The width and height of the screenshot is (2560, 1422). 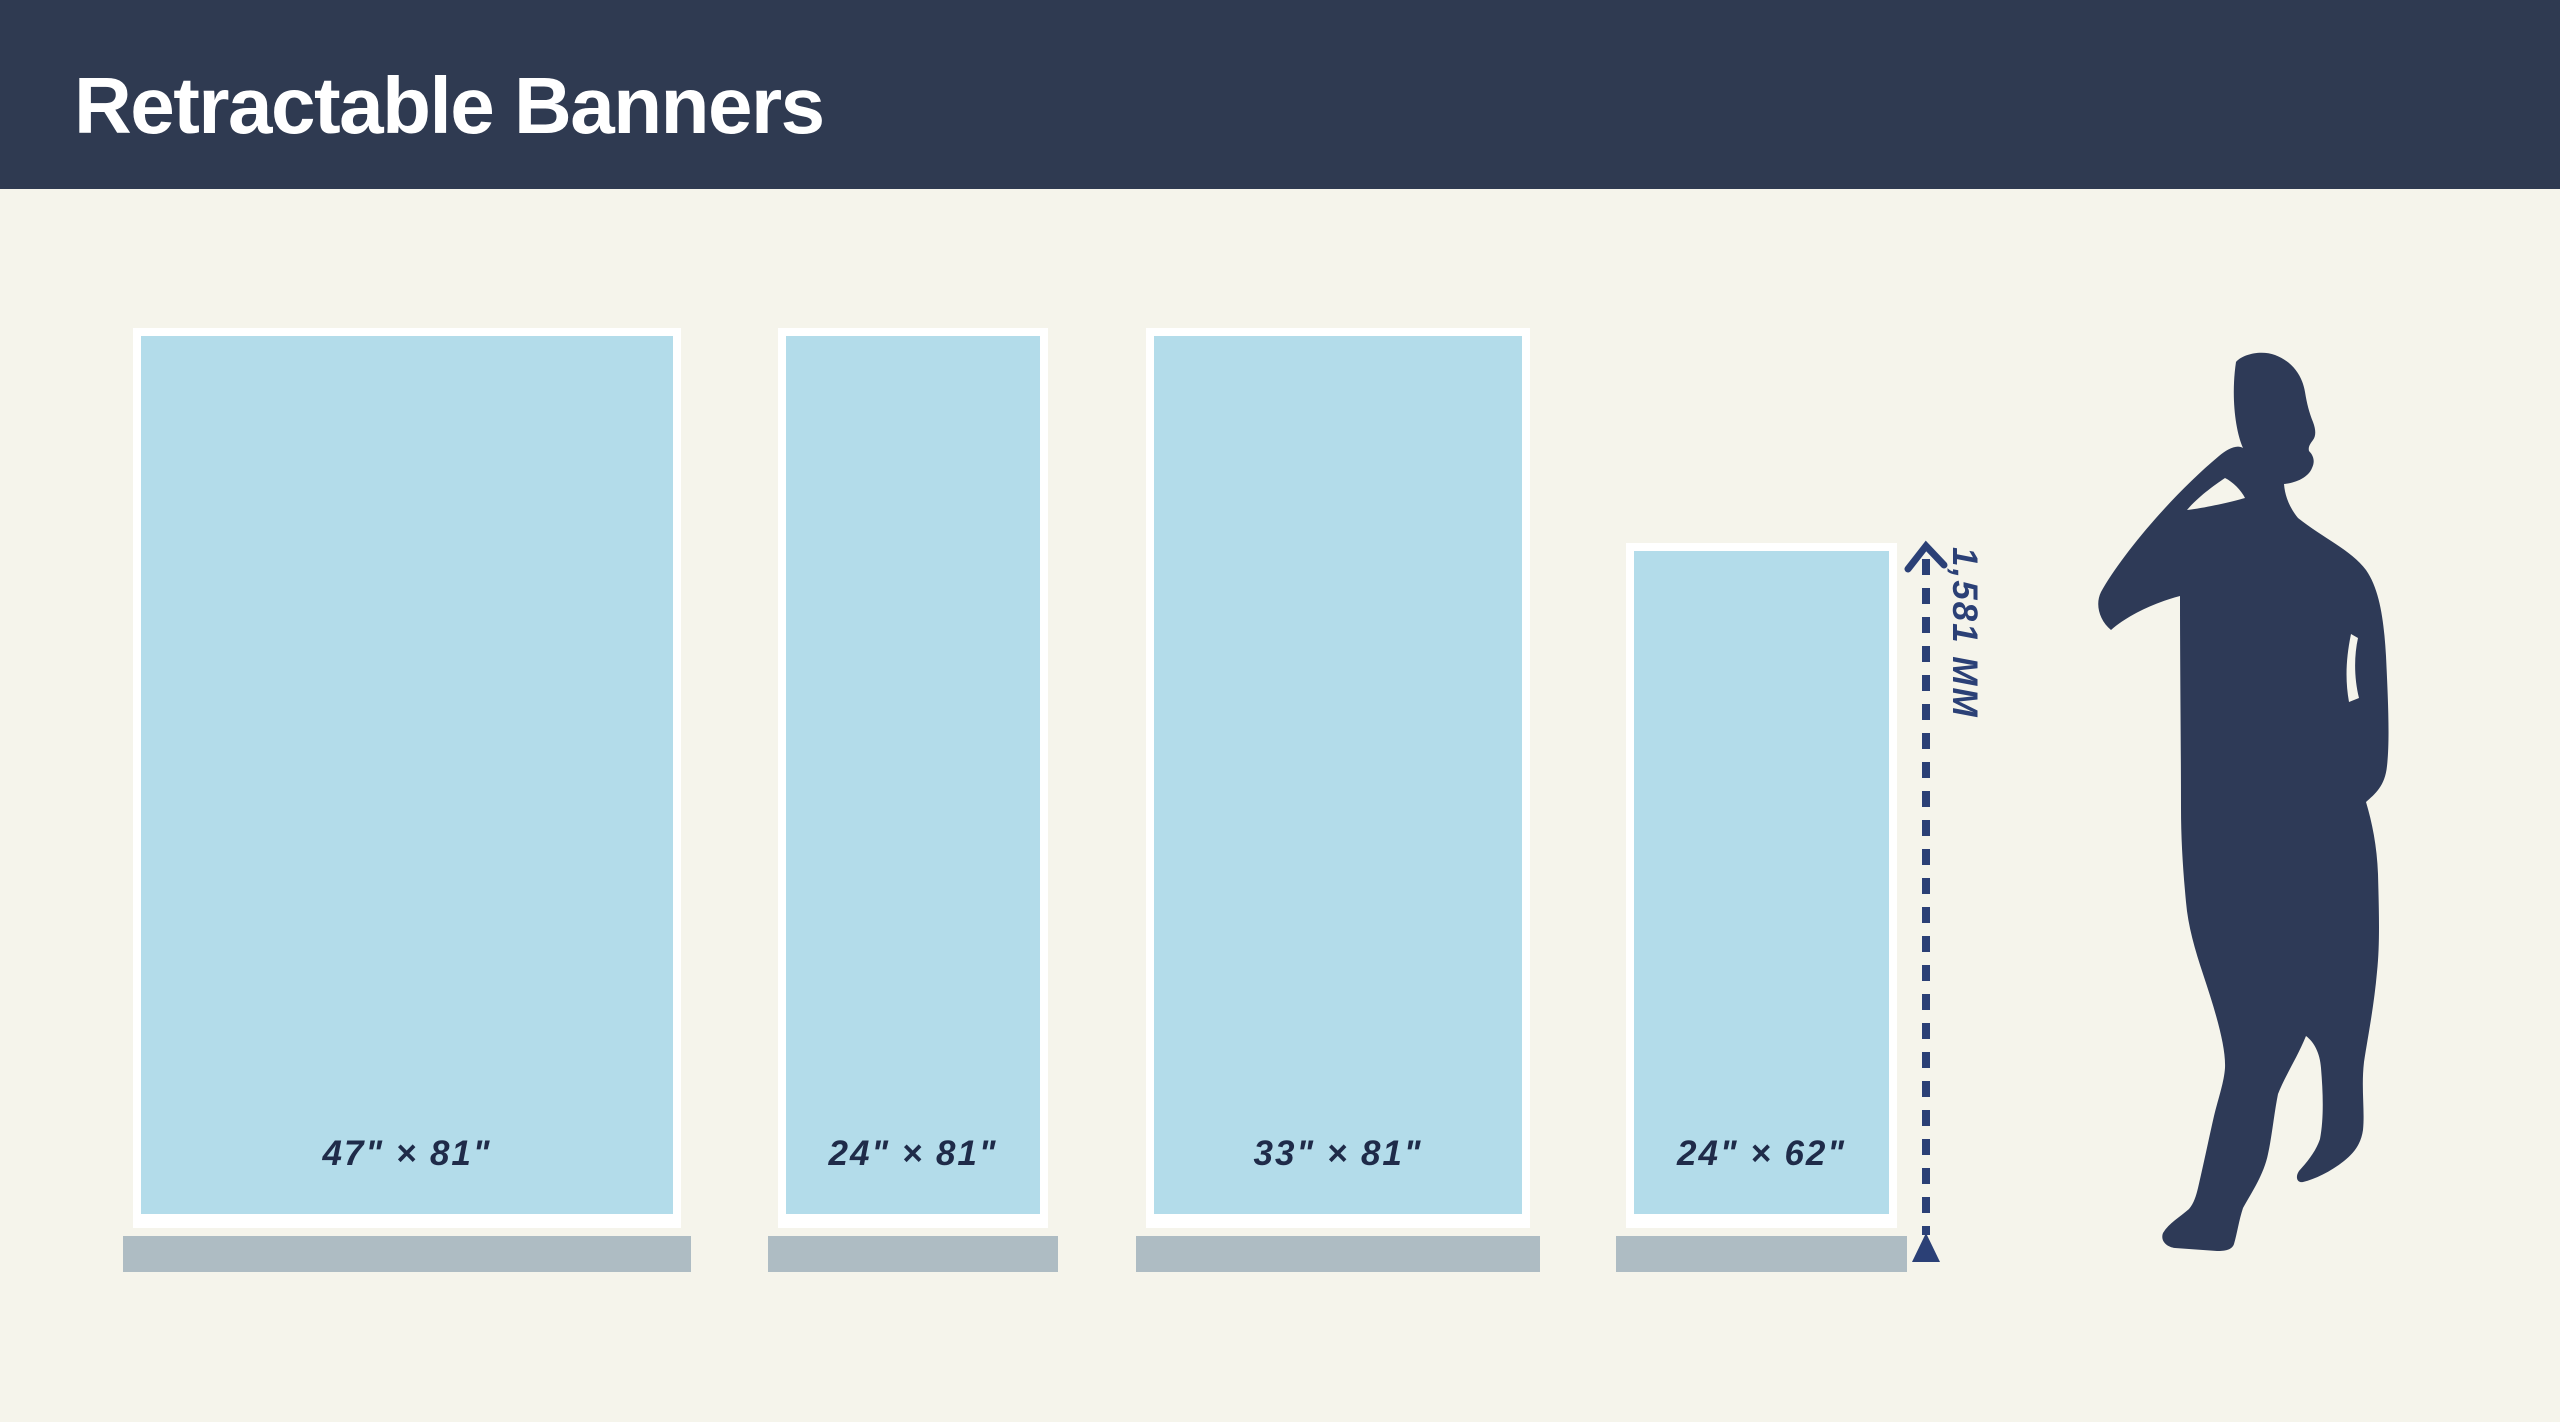 I want to click on page-title: Retractable Banners, so click(x=449, y=105).